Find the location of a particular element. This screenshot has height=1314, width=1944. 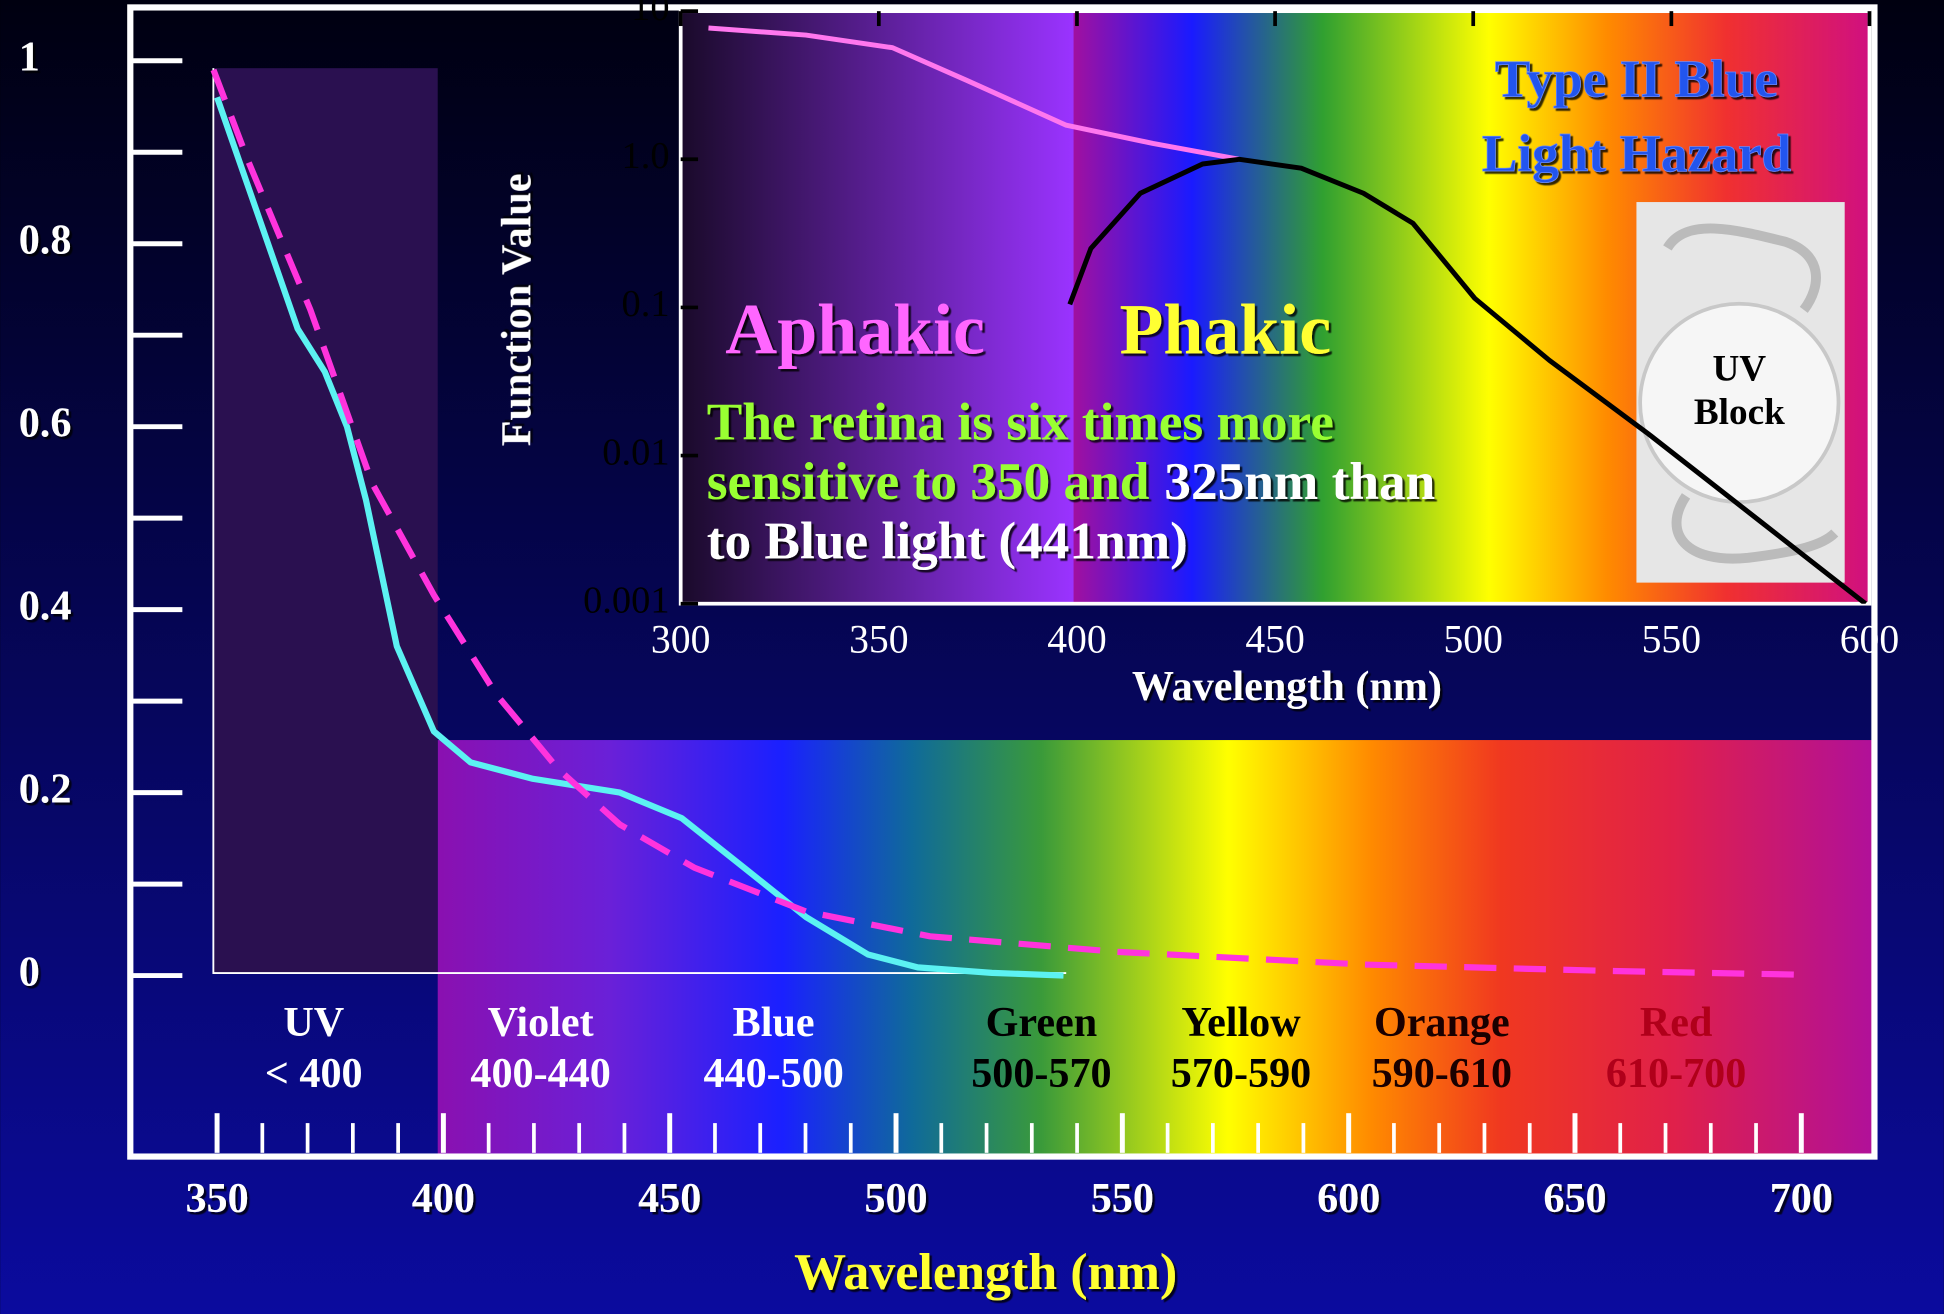

hazard-label: Light Hazard is located at coordinates (1637, 153).